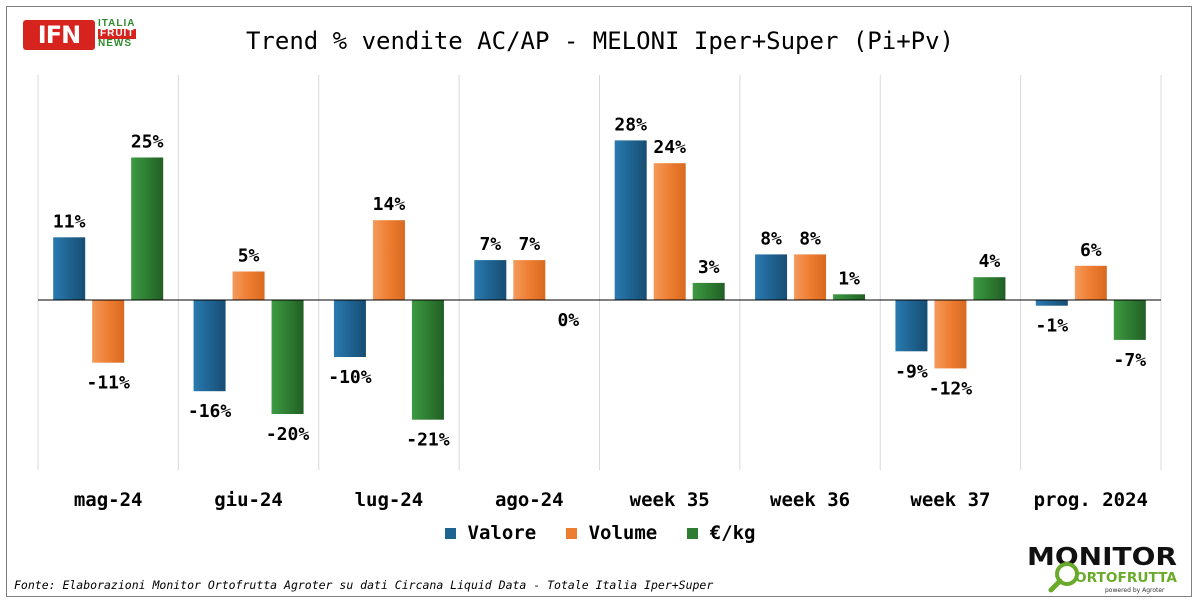 This screenshot has height=605, width=1200. Describe the element at coordinates (115, 43) in the screenshot. I see `ifn-logo-line-3: NEWS` at that location.